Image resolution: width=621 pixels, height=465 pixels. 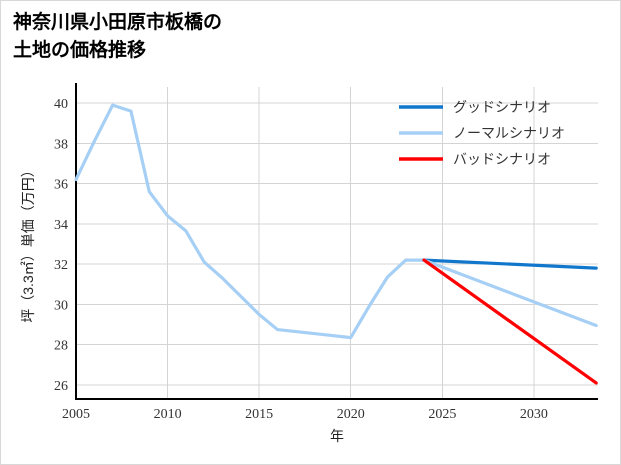 What do you see at coordinates (61, 104) in the screenshot?
I see `y-tick-label: 40` at bounding box center [61, 104].